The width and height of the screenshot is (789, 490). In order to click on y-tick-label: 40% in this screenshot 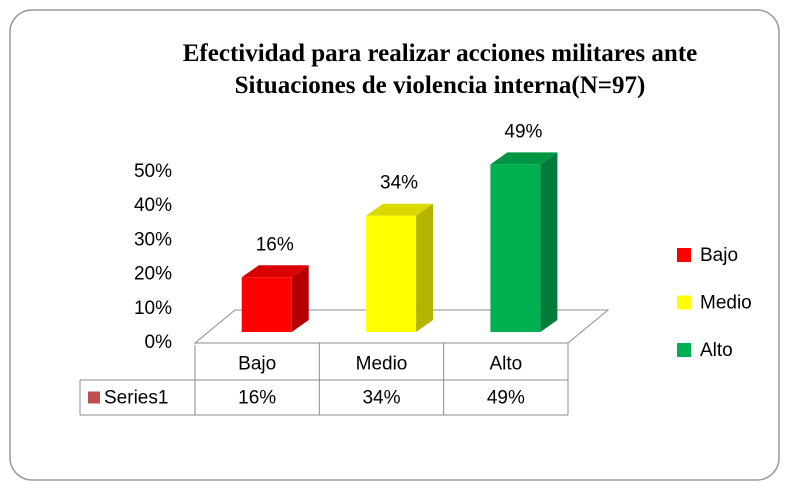, I will do `click(153, 205)`.